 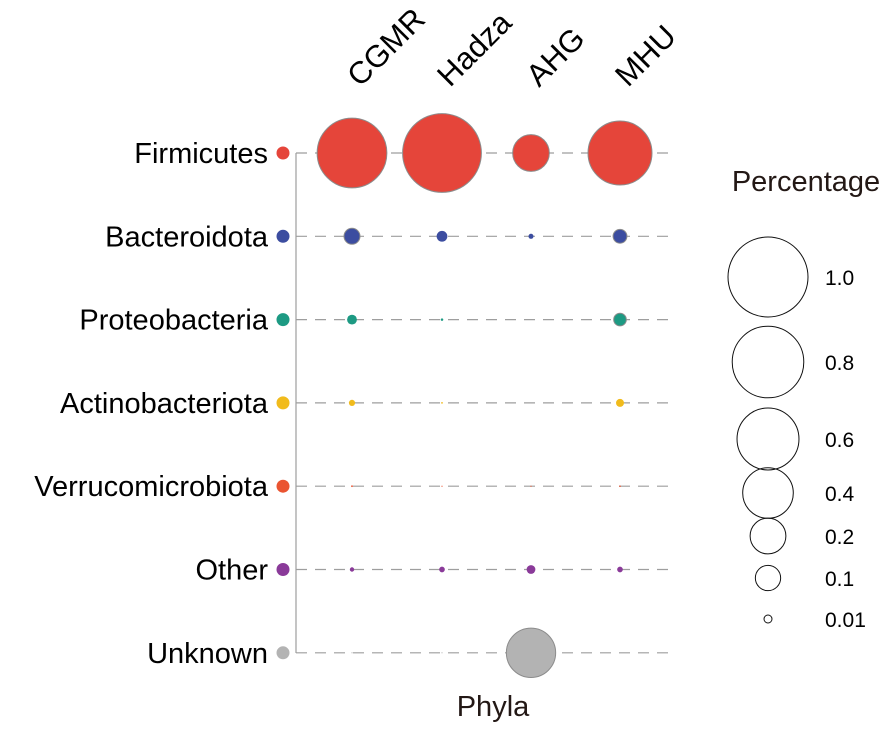 I want to click on row-label: Verrucomicrobiota, so click(x=151, y=487).